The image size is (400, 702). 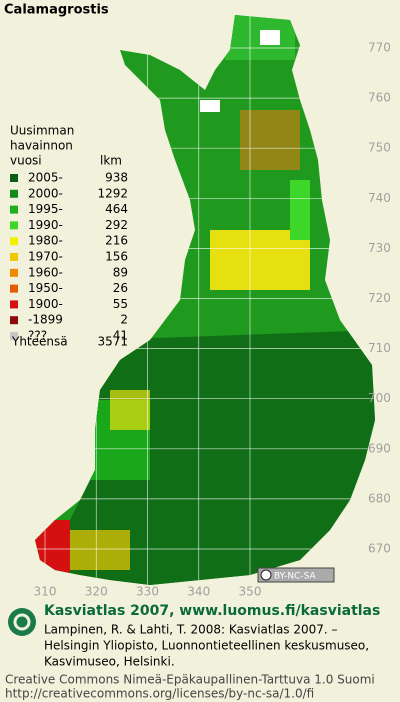 I want to click on citation-line: Kasvimuseo, Helsinki., so click(x=109, y=662).